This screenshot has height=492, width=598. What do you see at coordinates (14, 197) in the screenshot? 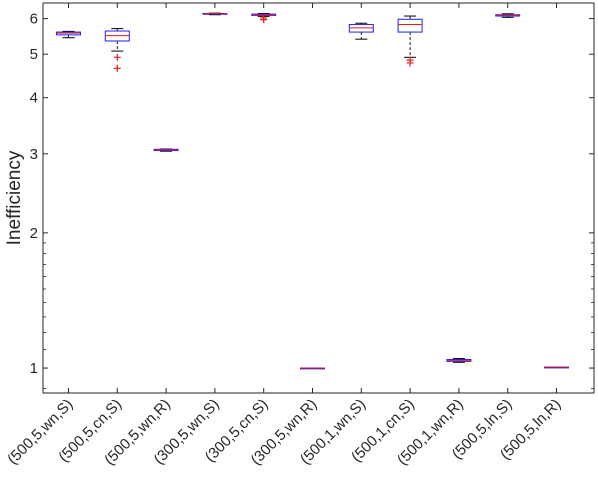
I see `y-axis-label: Inefficiency` at bounding box center [14, 197].